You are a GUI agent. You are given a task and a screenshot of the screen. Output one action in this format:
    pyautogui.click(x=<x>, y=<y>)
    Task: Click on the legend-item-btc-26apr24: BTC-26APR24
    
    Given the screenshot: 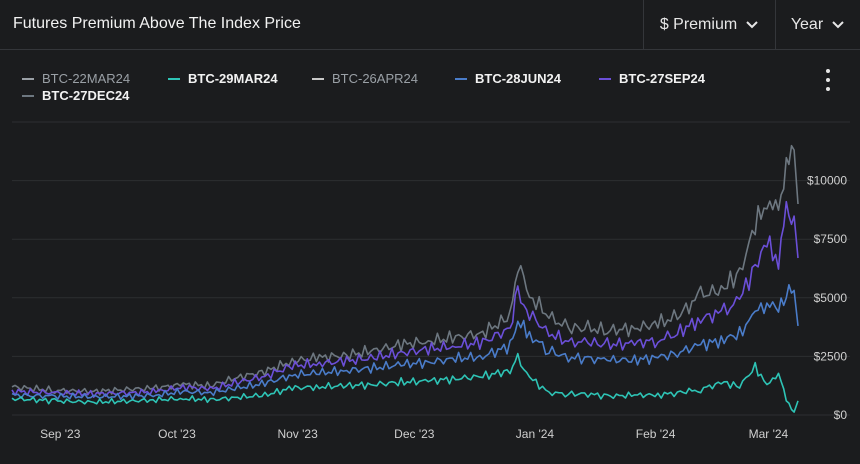 What is the action you would take?
    pyautogui.click(x=365, y=78)
    